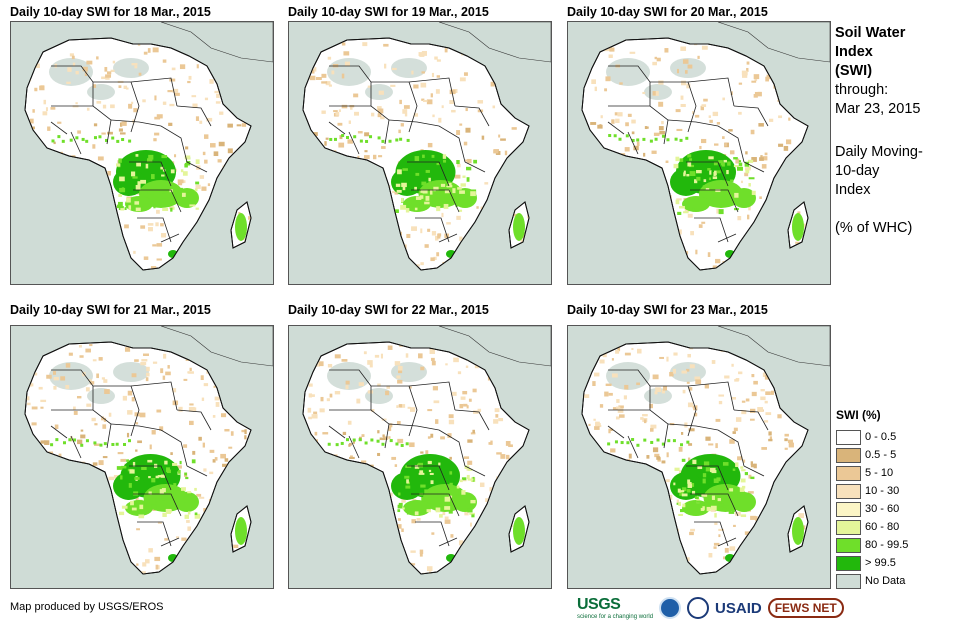 This screenshot has width=967, height=626. I want to click on legend-label: 0.5 - 5, so click(881, 455).